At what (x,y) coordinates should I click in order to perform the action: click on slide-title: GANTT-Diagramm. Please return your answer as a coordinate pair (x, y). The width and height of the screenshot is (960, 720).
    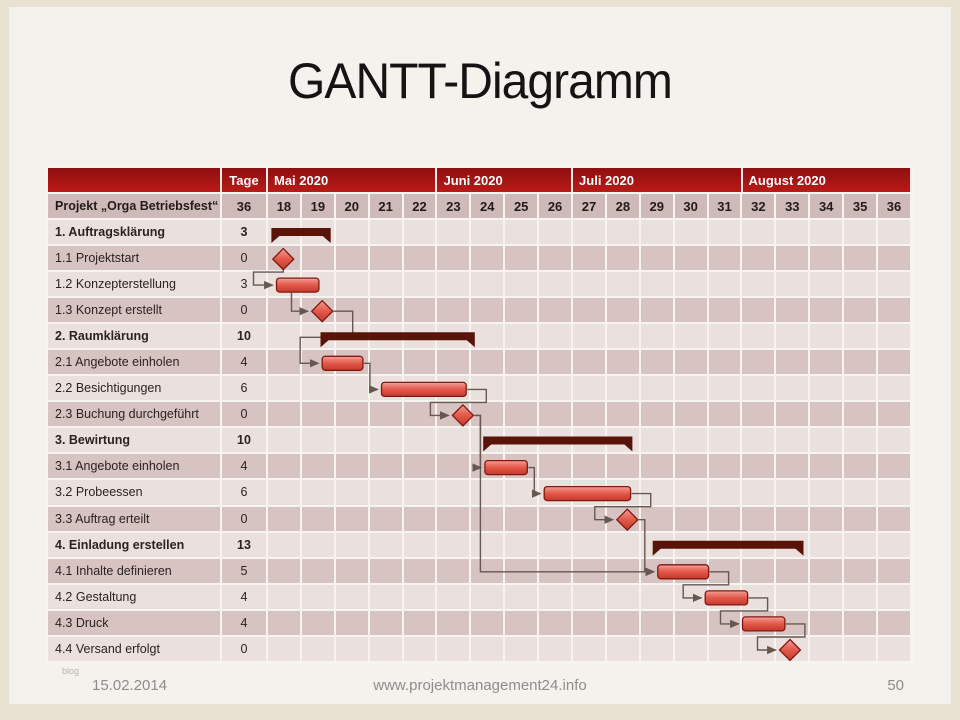
    Looking at the image, I should click on (480, 81).